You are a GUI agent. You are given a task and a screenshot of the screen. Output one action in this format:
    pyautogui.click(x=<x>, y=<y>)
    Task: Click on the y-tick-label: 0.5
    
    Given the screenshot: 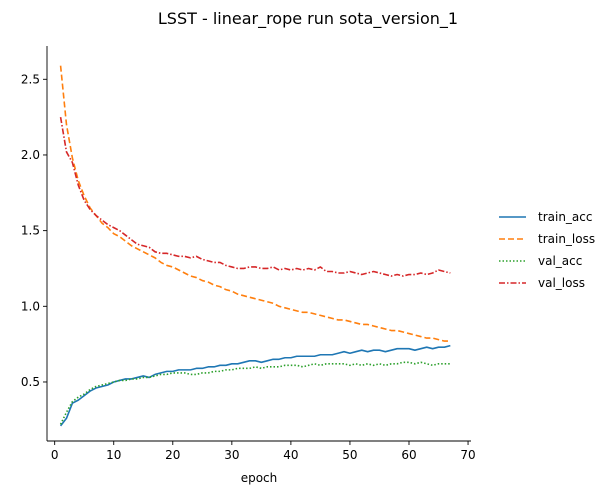 What is the action you would take?
    pyautogui.click(x=30, y=382)
    